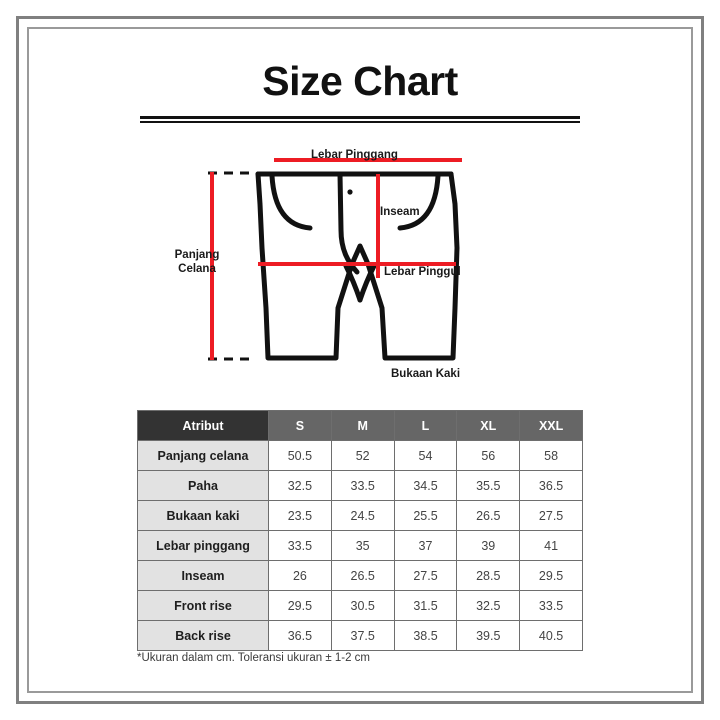 This screenshot has width=720, height=720. What do you see at coordinates (425, 605) in the screenshot?
I see `row-value: 31.5` at bounding box center [425, 605].